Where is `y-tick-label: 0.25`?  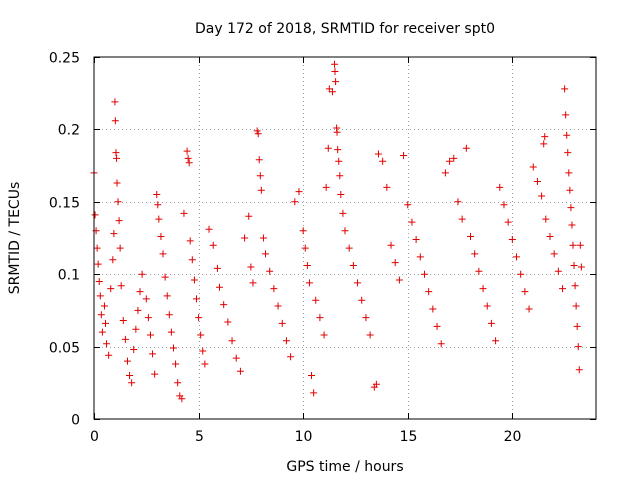
y-tick-label: 0.25 is located at coordinates (64, 59).